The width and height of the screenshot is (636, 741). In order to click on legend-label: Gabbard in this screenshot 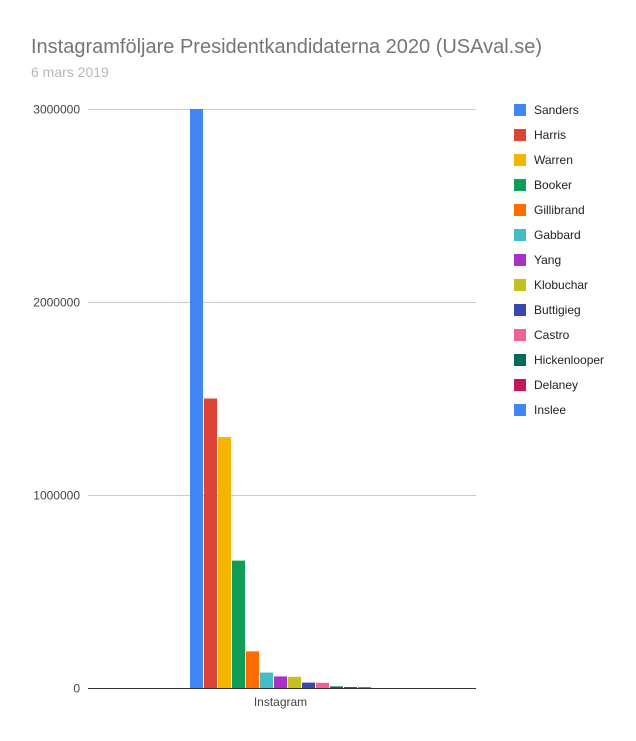, I will do `click(557, 235)`.